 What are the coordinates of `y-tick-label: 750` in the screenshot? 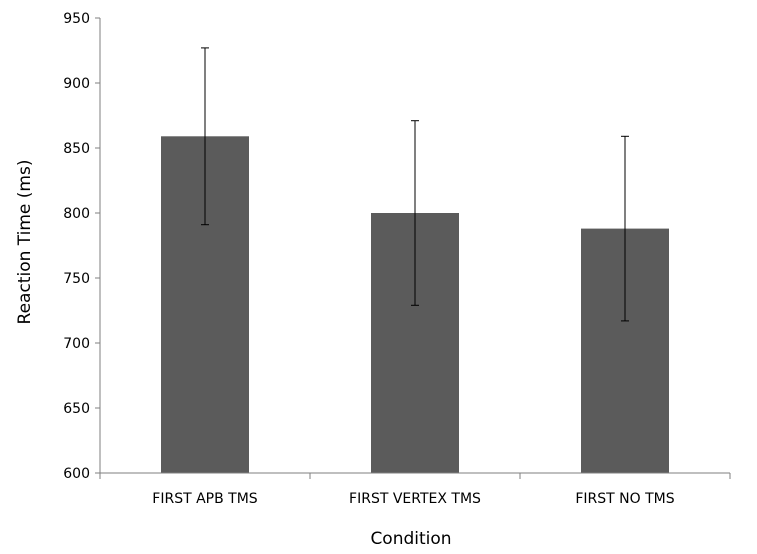 It's located at (76, 279).